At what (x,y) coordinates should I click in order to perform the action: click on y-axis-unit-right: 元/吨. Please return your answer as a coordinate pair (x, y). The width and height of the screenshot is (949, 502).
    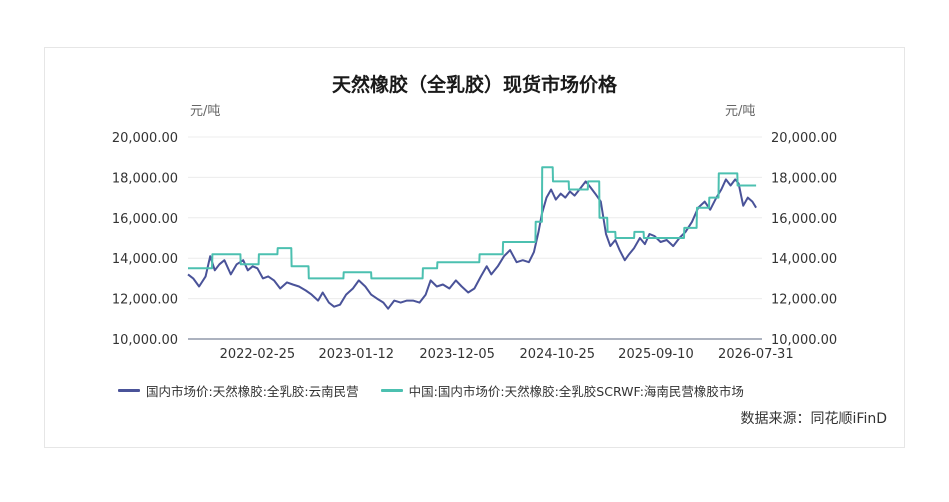
    Looking at the image, I should click on (740, 111).